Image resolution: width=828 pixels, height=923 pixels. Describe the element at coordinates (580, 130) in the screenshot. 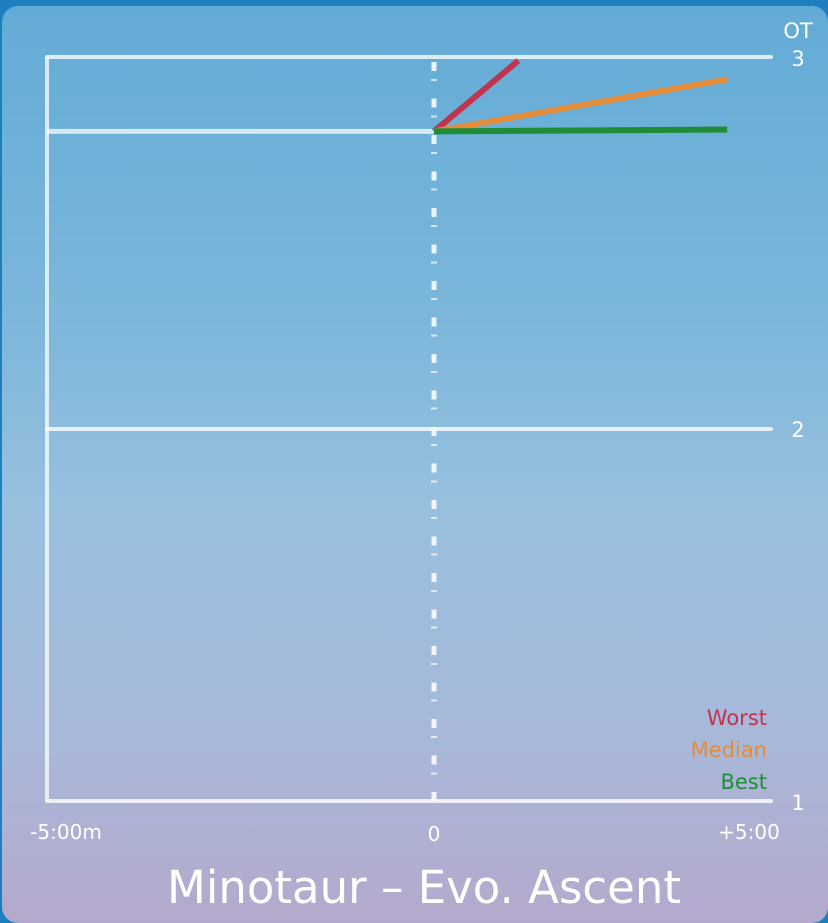

I see `series-line-best` at that location.